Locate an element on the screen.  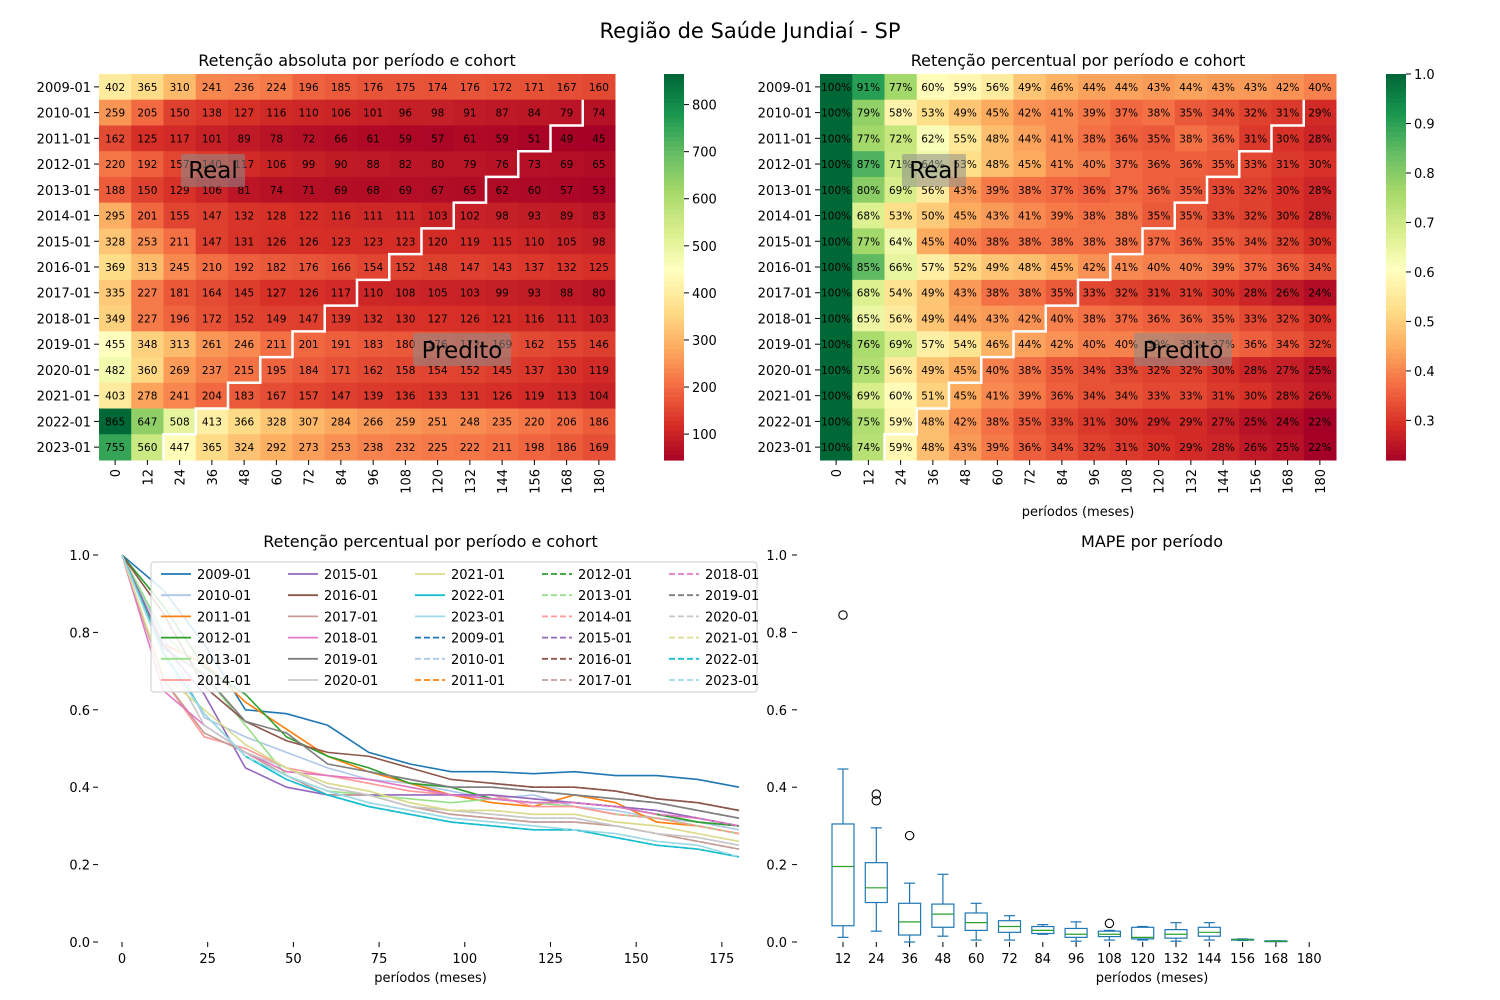
heatmap-percent-cell-label: 48% is located at coordinates (1029, 268).